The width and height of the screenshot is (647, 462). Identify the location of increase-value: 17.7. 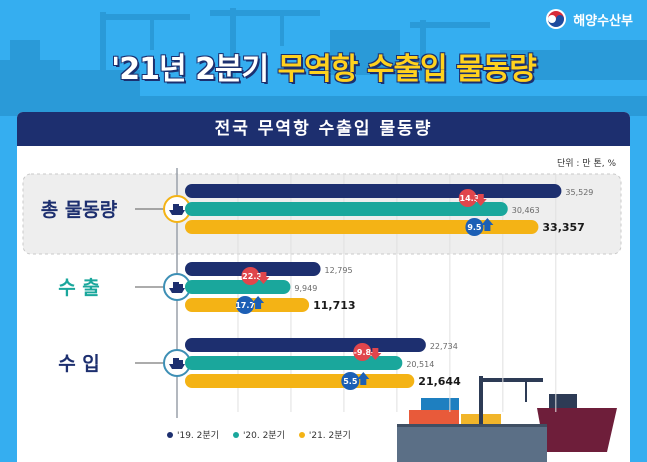
(245, 305).